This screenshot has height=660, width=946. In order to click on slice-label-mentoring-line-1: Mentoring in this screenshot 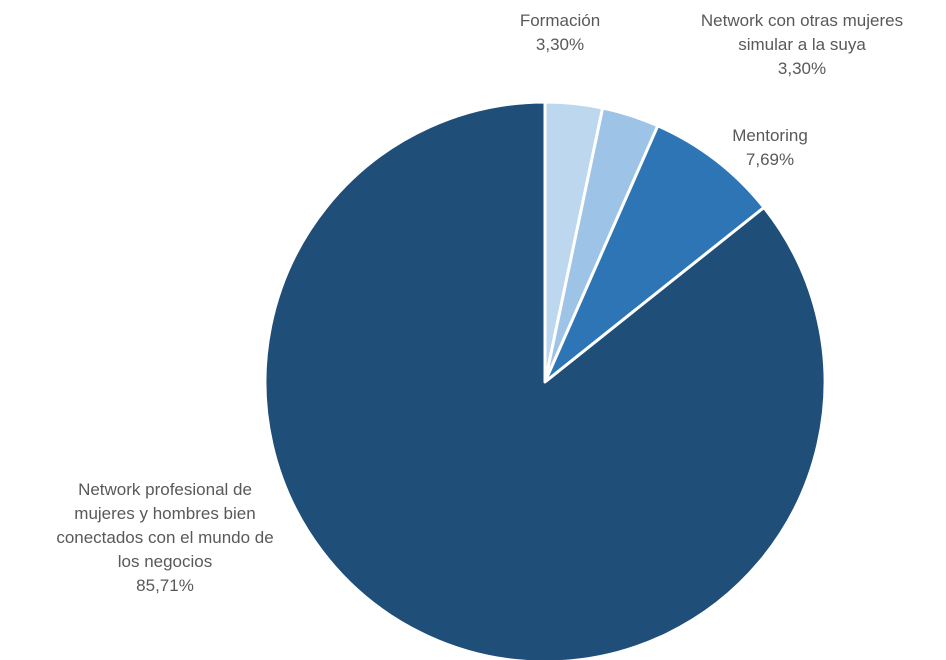, I will do `click(770, 135)`.